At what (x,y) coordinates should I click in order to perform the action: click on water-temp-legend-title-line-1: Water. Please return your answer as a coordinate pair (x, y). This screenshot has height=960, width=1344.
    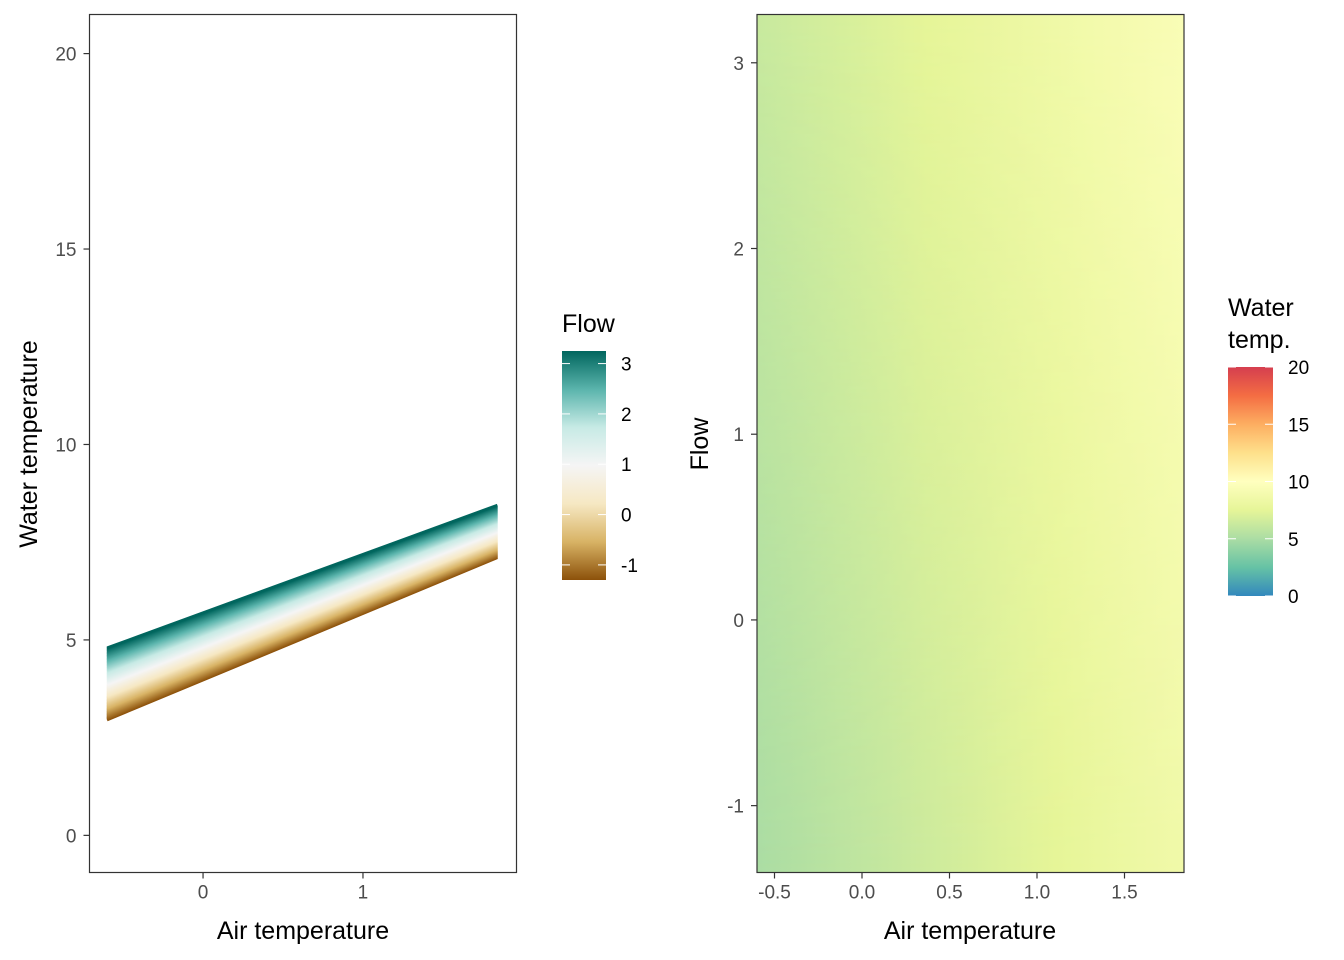
    Looking at the image, I should click on (1261, 308).